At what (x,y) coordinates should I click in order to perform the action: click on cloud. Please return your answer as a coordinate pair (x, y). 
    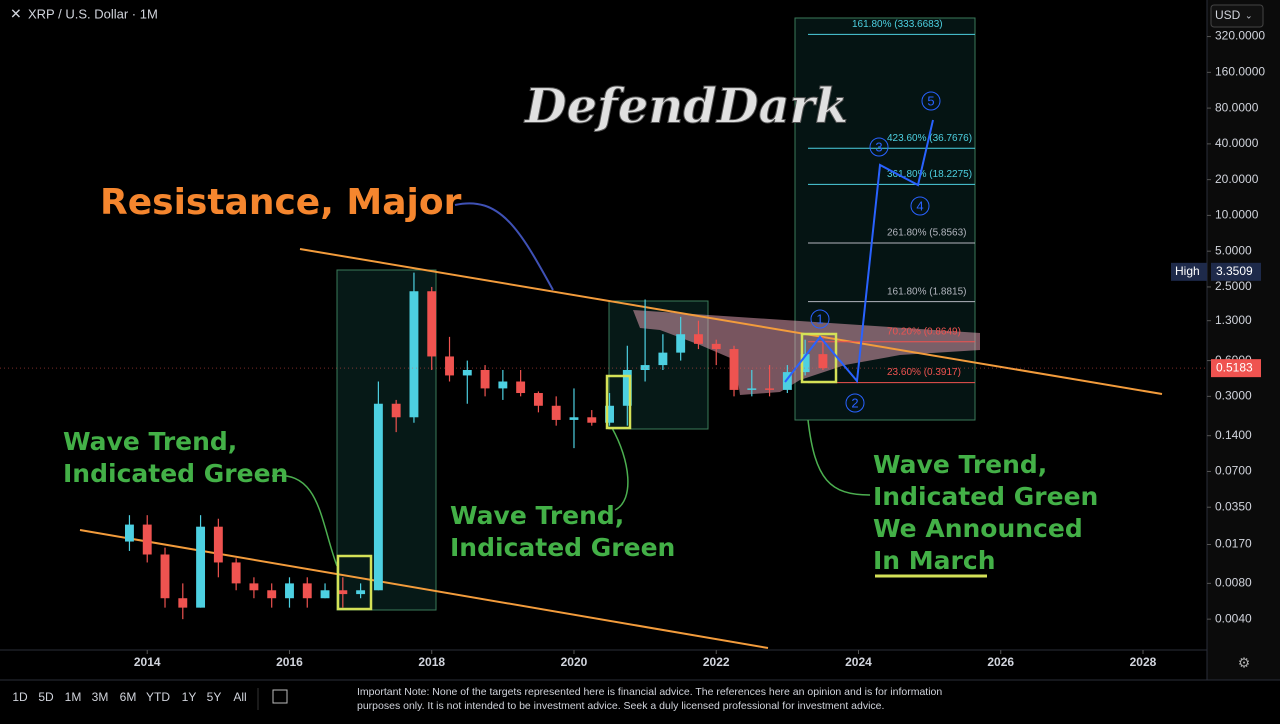
    Looking at the image, I should click on (806, 352).